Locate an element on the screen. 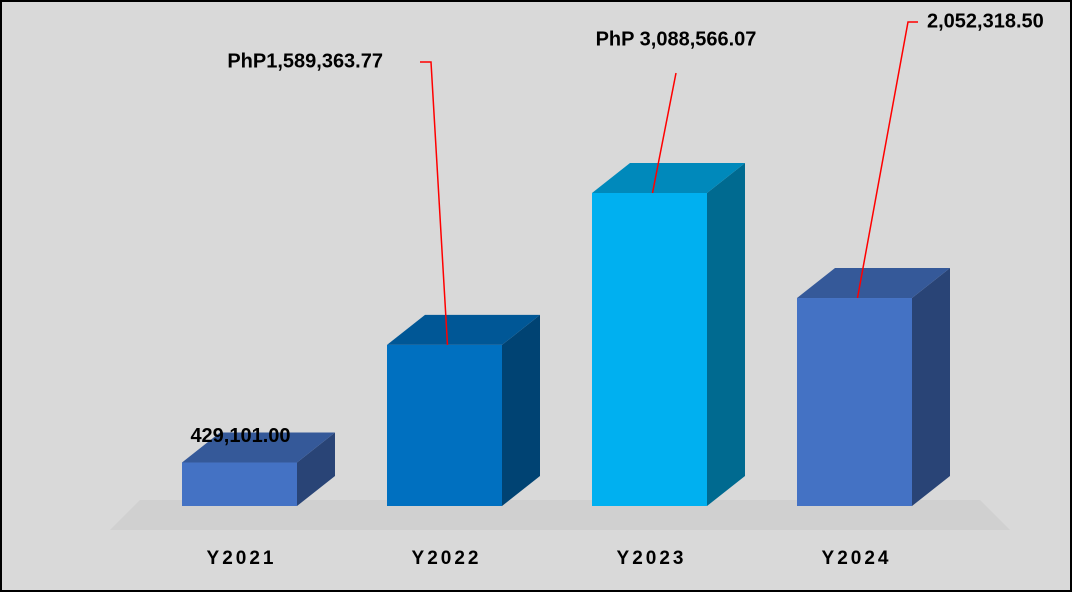 This screenshot has width=1072, height=592. data-label: PhP 3,088,566.07 is located at coordinates (676, 39).